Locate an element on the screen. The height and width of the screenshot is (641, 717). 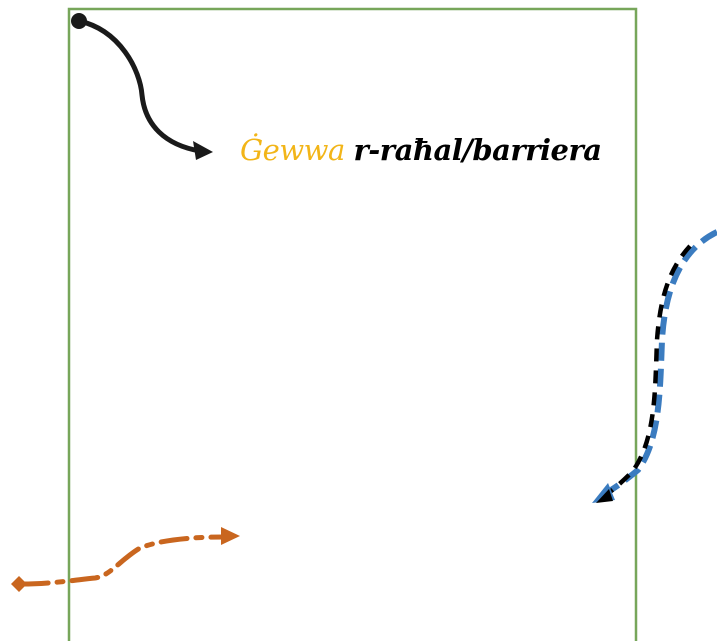
boundary-label: Ġewwa r-raħal/barriera is located at coordinates (421, 150).